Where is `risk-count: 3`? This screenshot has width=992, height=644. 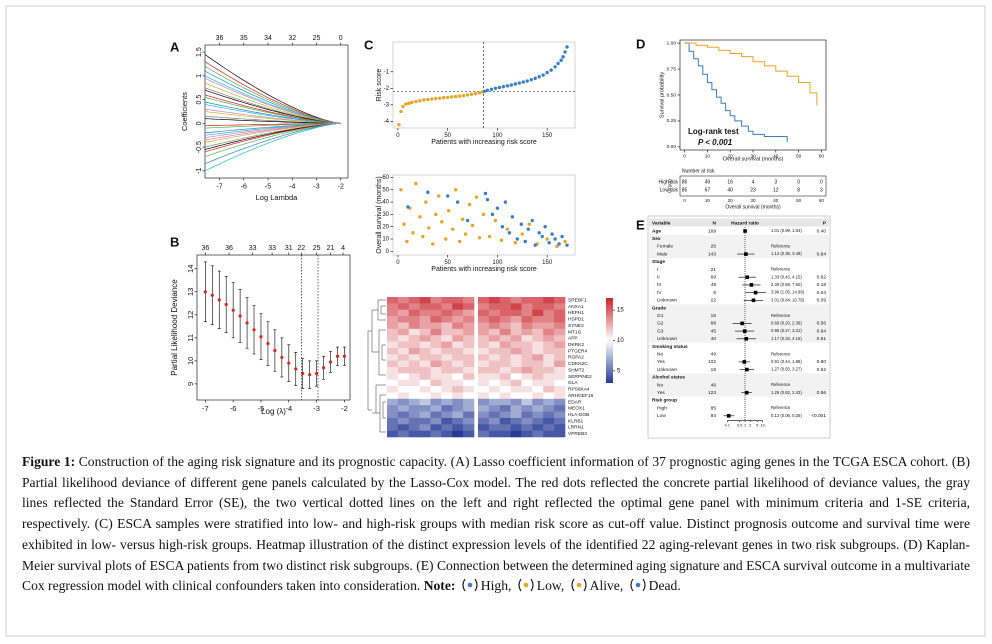
risk-count: 3 is located at coordinates (775, 182).